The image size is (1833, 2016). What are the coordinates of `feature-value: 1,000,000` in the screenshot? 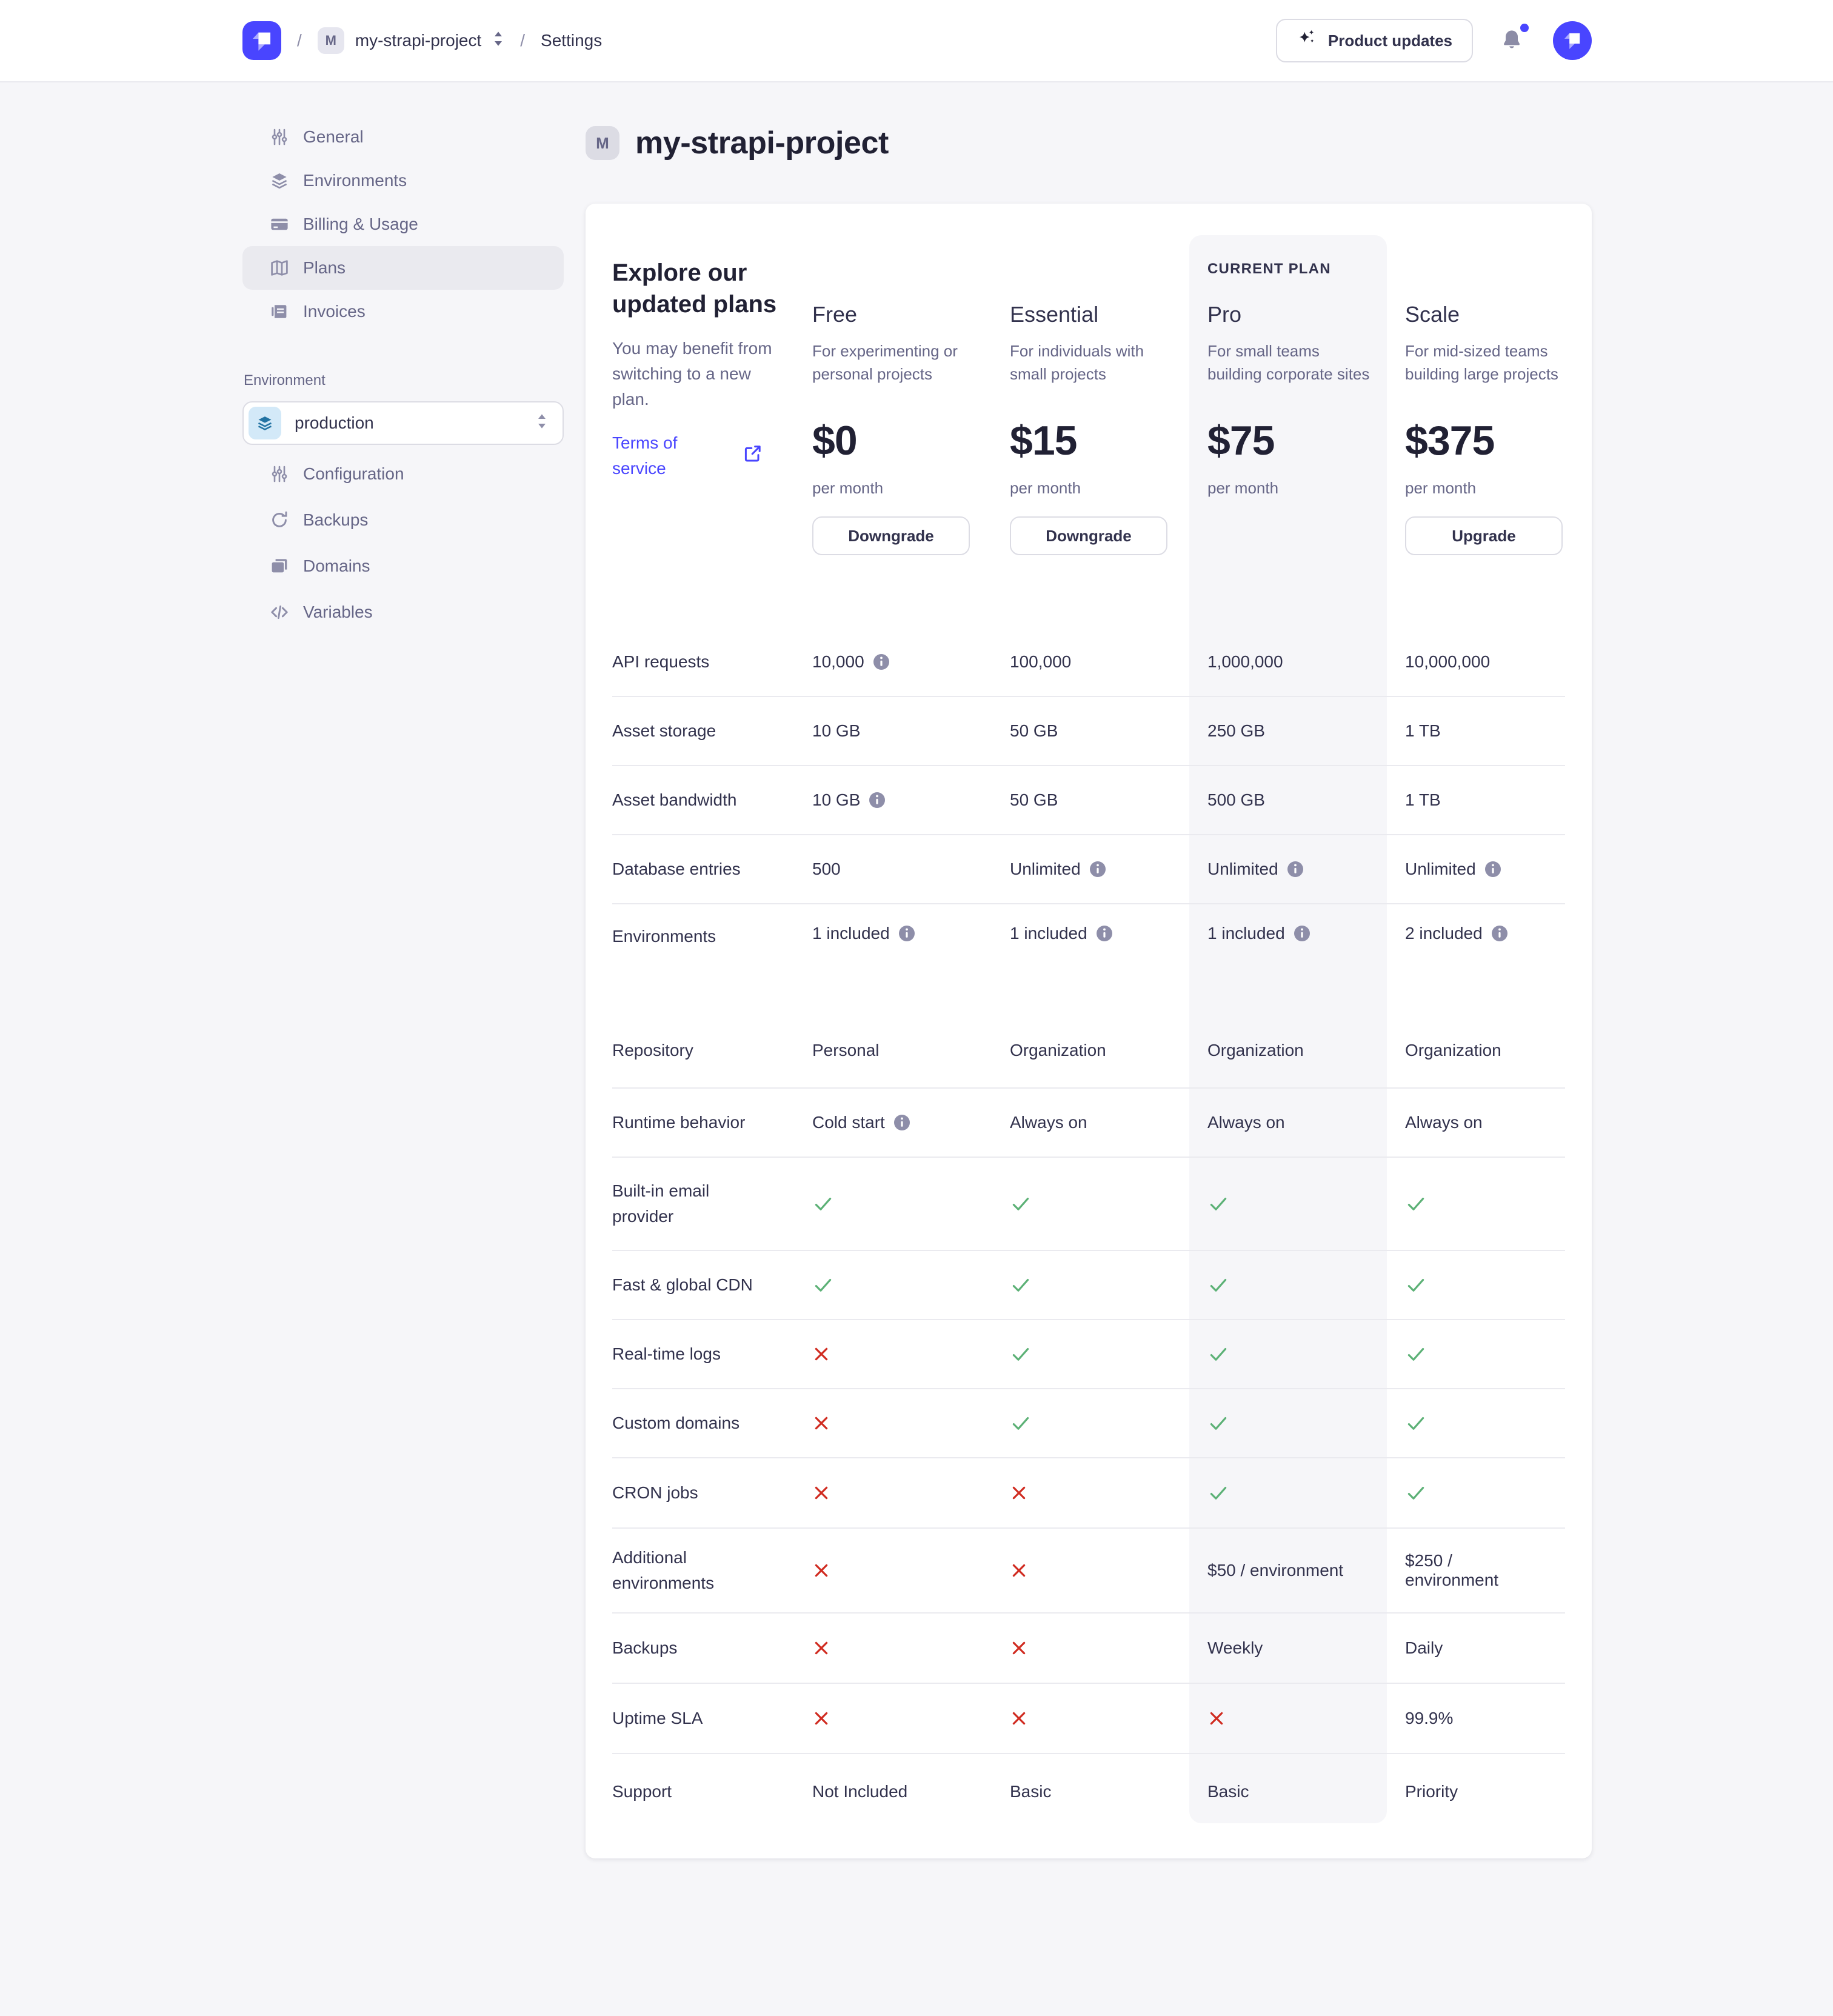 It's located at (1245, 661).